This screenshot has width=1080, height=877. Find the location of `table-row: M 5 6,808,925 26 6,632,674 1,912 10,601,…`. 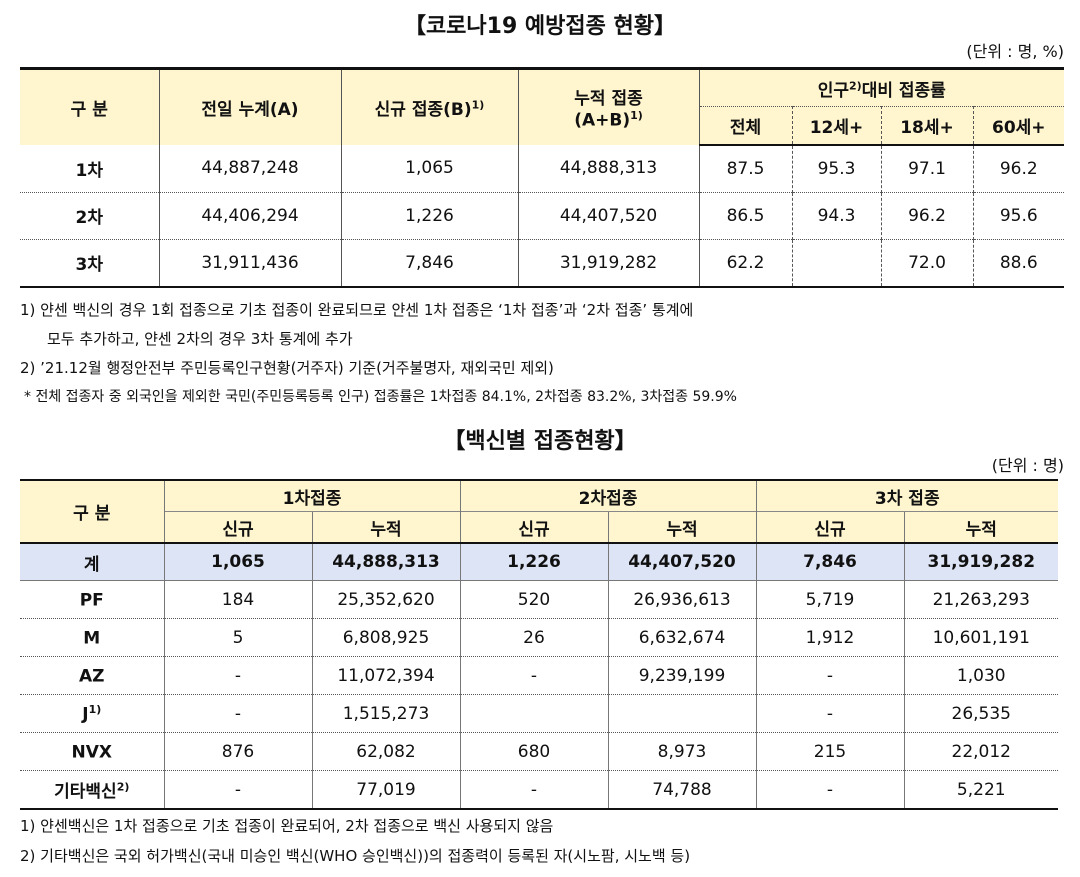

table-row: M 5 6,808,925 26 6,632,674 1,912 10,601,… is located at coordinates (539, 637).